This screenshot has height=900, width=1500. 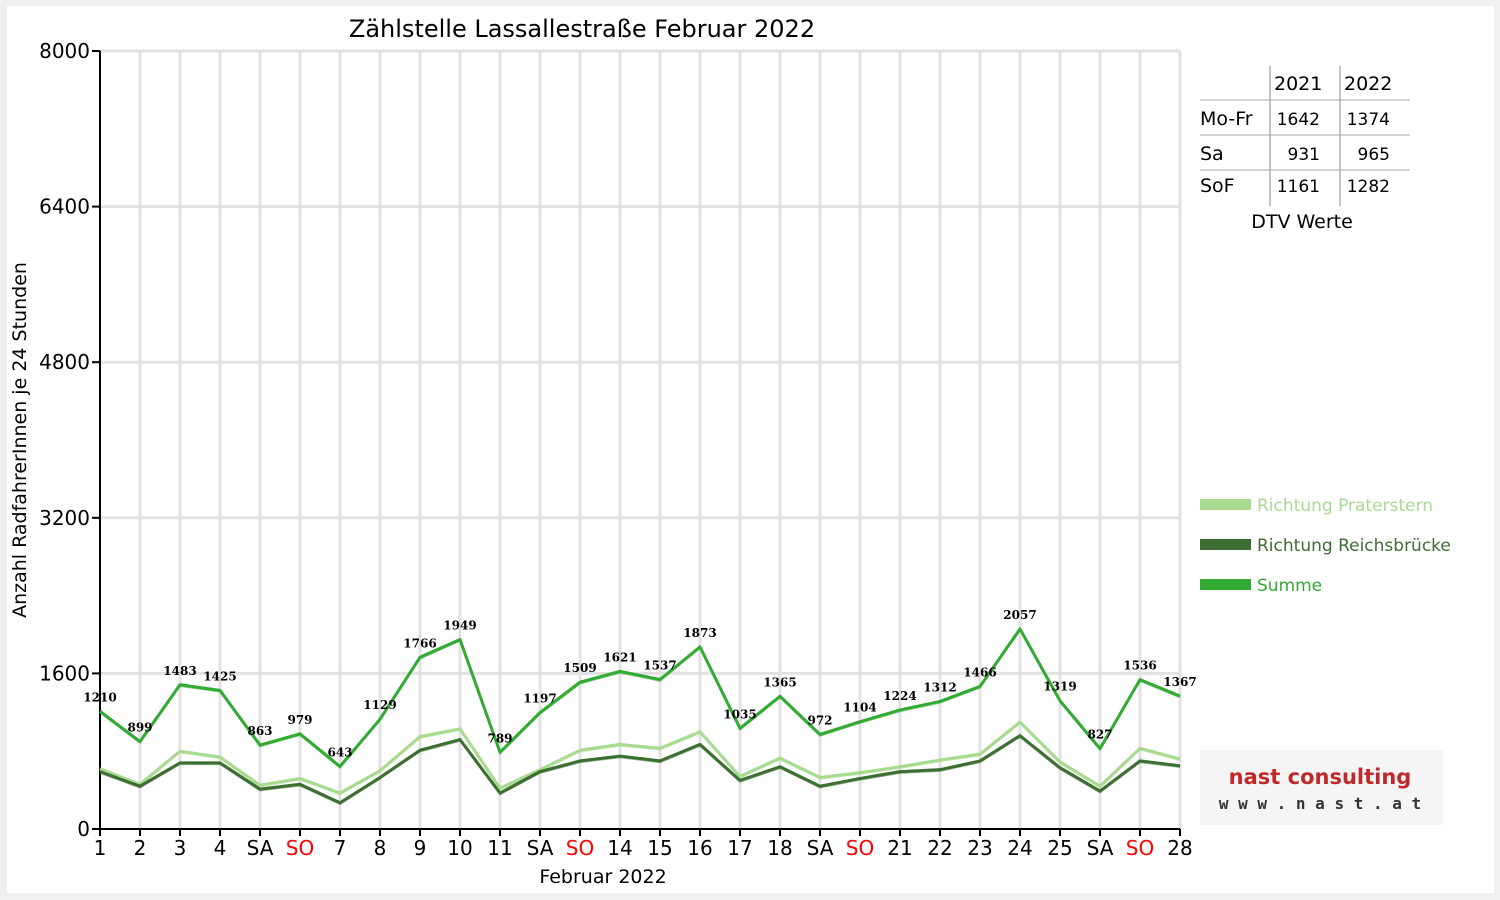 I want to click on data-label: 1224, so click(x=899, y=696).